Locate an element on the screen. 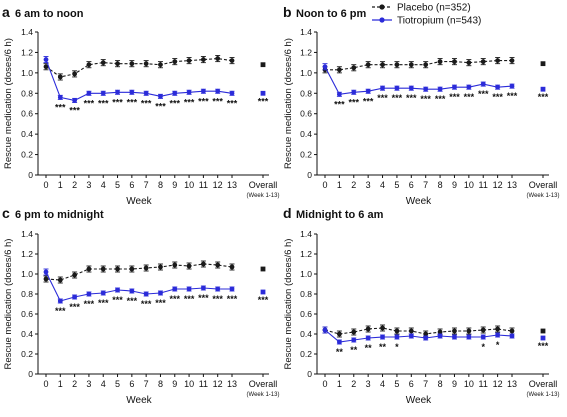  panel-letter: c is located at coordinates (6, 213).